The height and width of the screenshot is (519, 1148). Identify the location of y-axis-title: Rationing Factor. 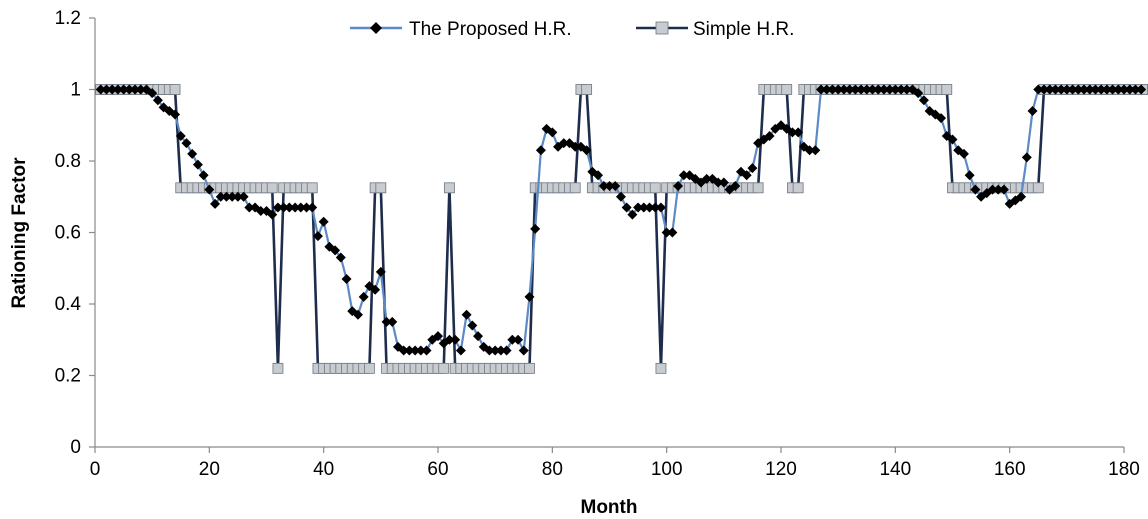
(19, 233).